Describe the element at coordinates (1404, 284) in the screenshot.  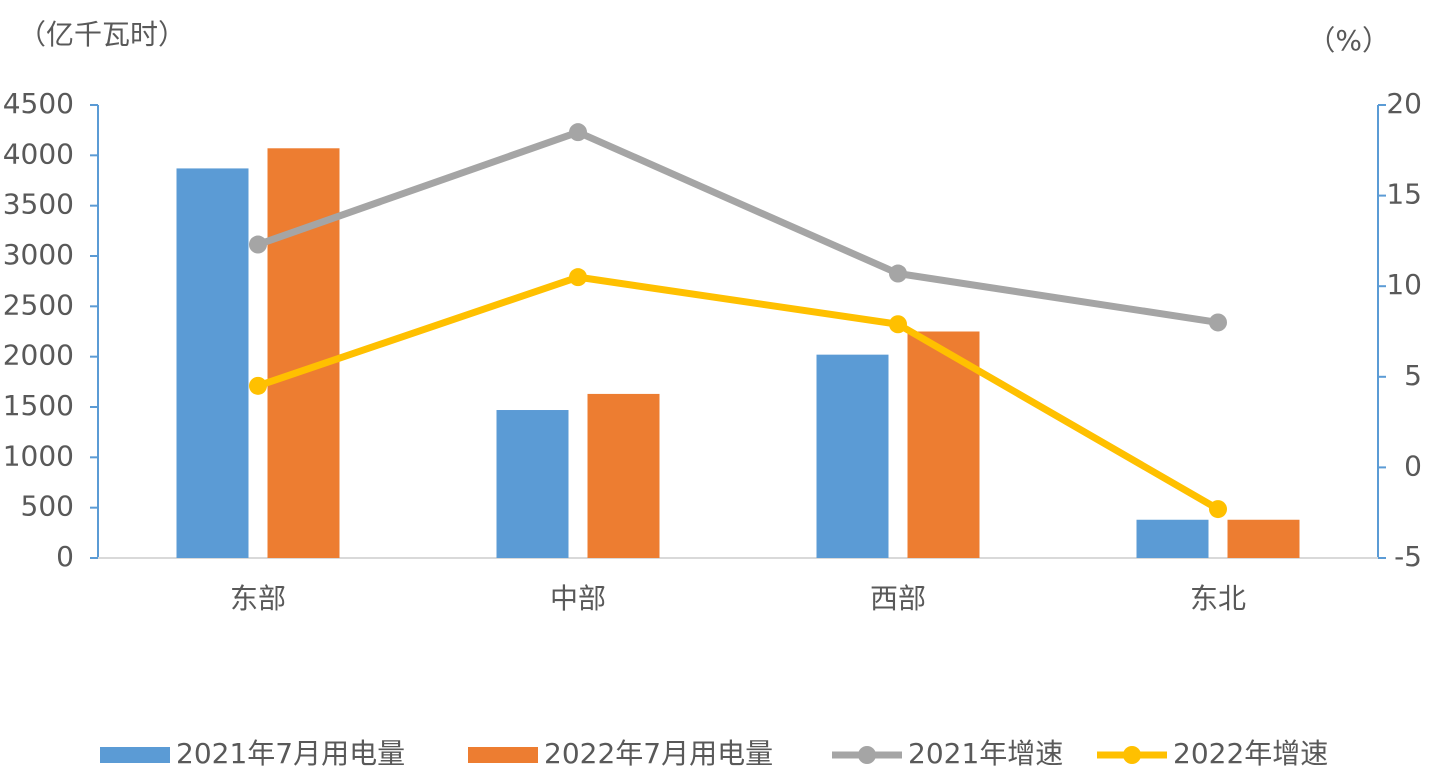
I see `y2-tick-label: 10` at that location.